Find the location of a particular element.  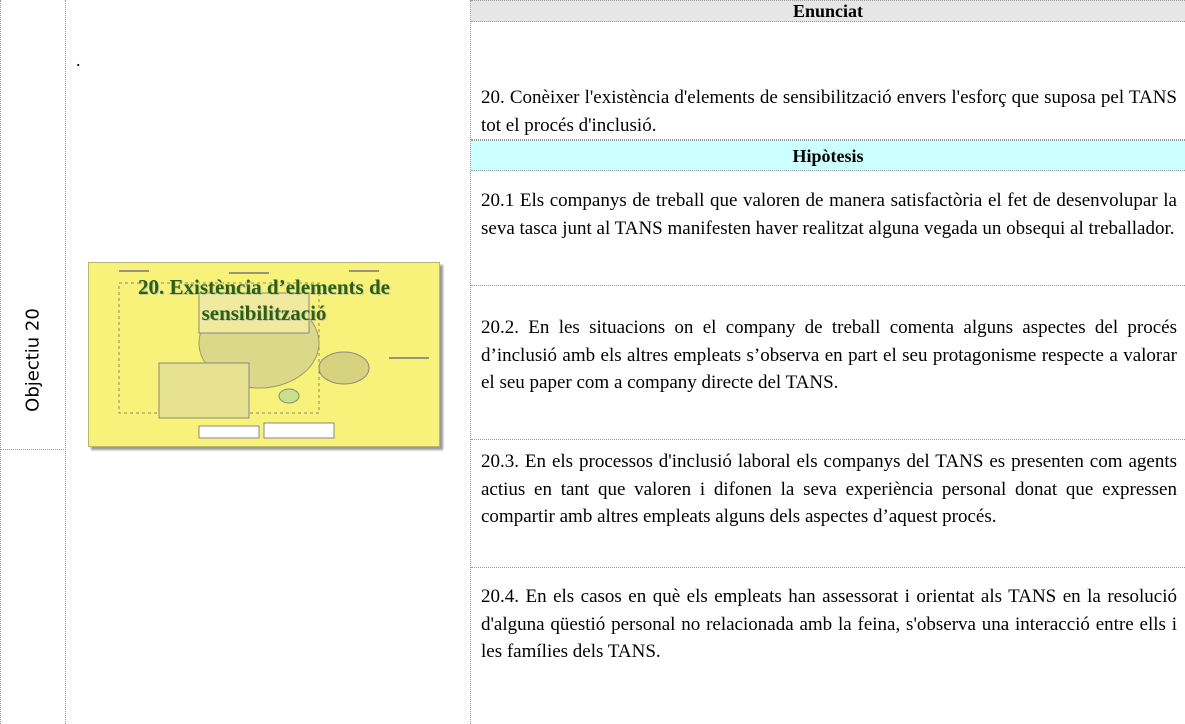

objective-cell is located at coordinates (33, 225).